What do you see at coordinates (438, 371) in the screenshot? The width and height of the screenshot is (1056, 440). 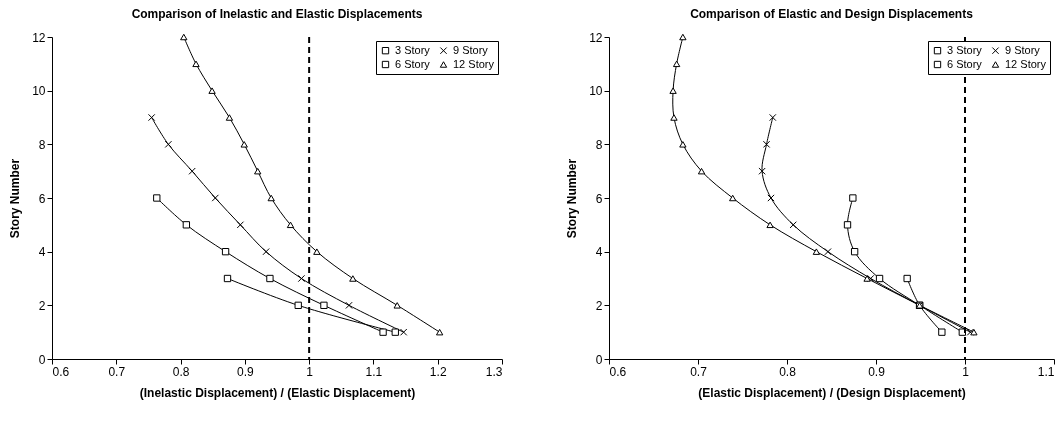 I see `x-tick-label: 1.2` at bounding box center [438, 371].